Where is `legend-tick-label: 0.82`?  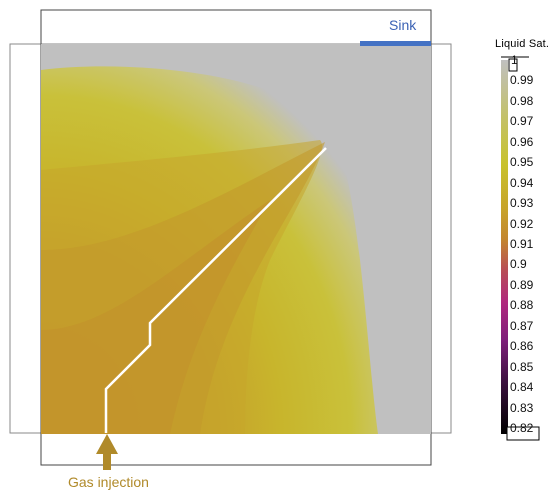 legend-tick-label: 0.82 is located at coordinates (522, 428).